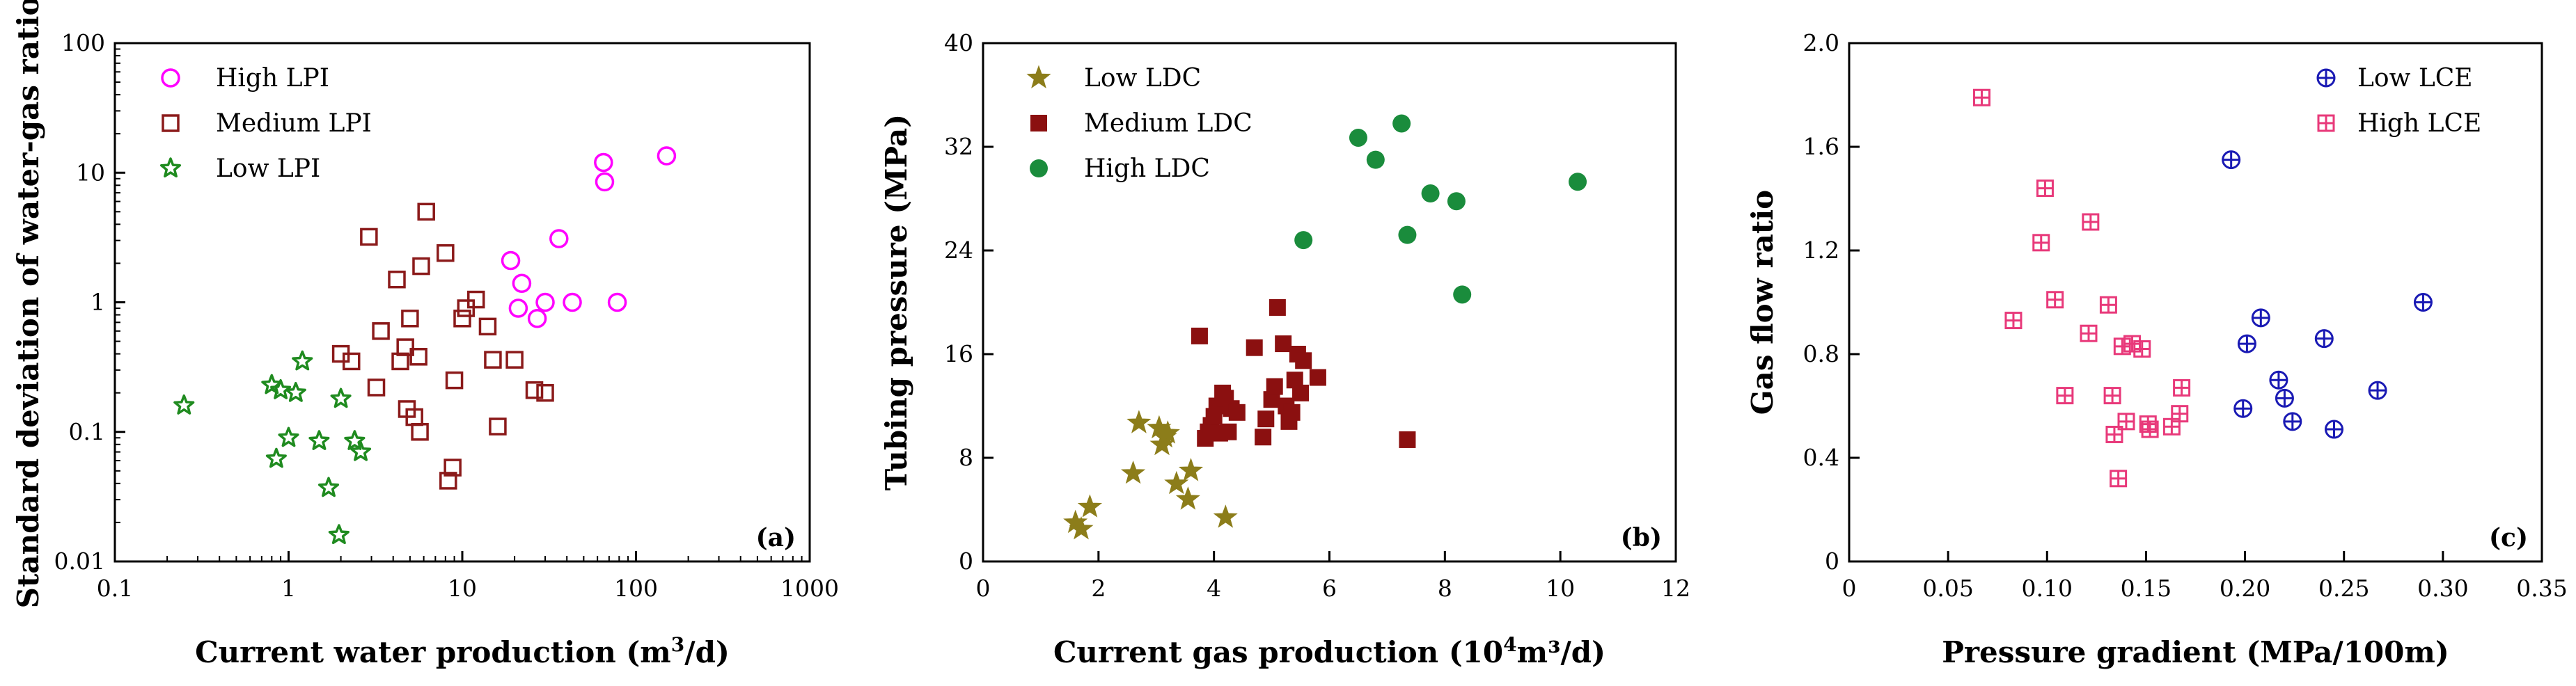 The image size is (2576, 686). I want to click on x-axis-title-text: Pressure gradient (MPa/100m), so click(2195, 652).